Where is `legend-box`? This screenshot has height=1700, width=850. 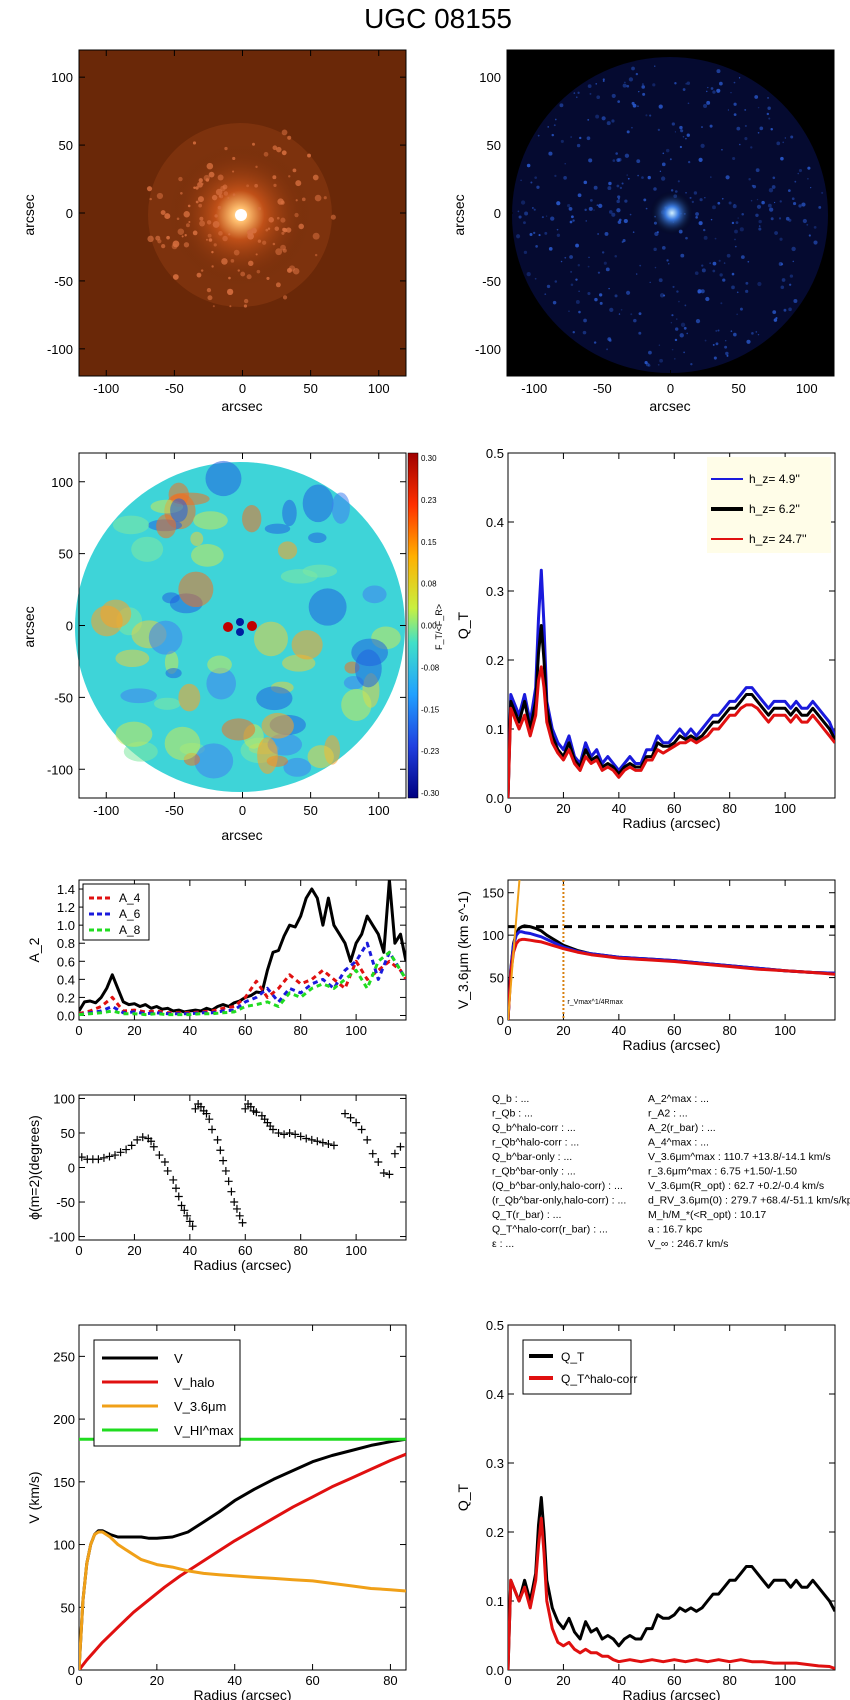 legend-box is located at coordinates (577, 1367).